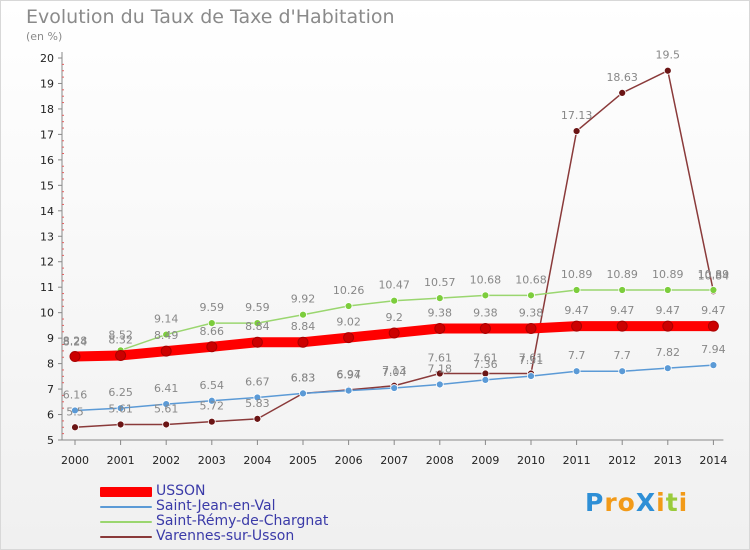 The width and height of the screenshot is (750, 550). What do you see at coordinates (50, 415) in the screenshot?
I see `y-tick-label: 6` at bounding box center [50, 415].